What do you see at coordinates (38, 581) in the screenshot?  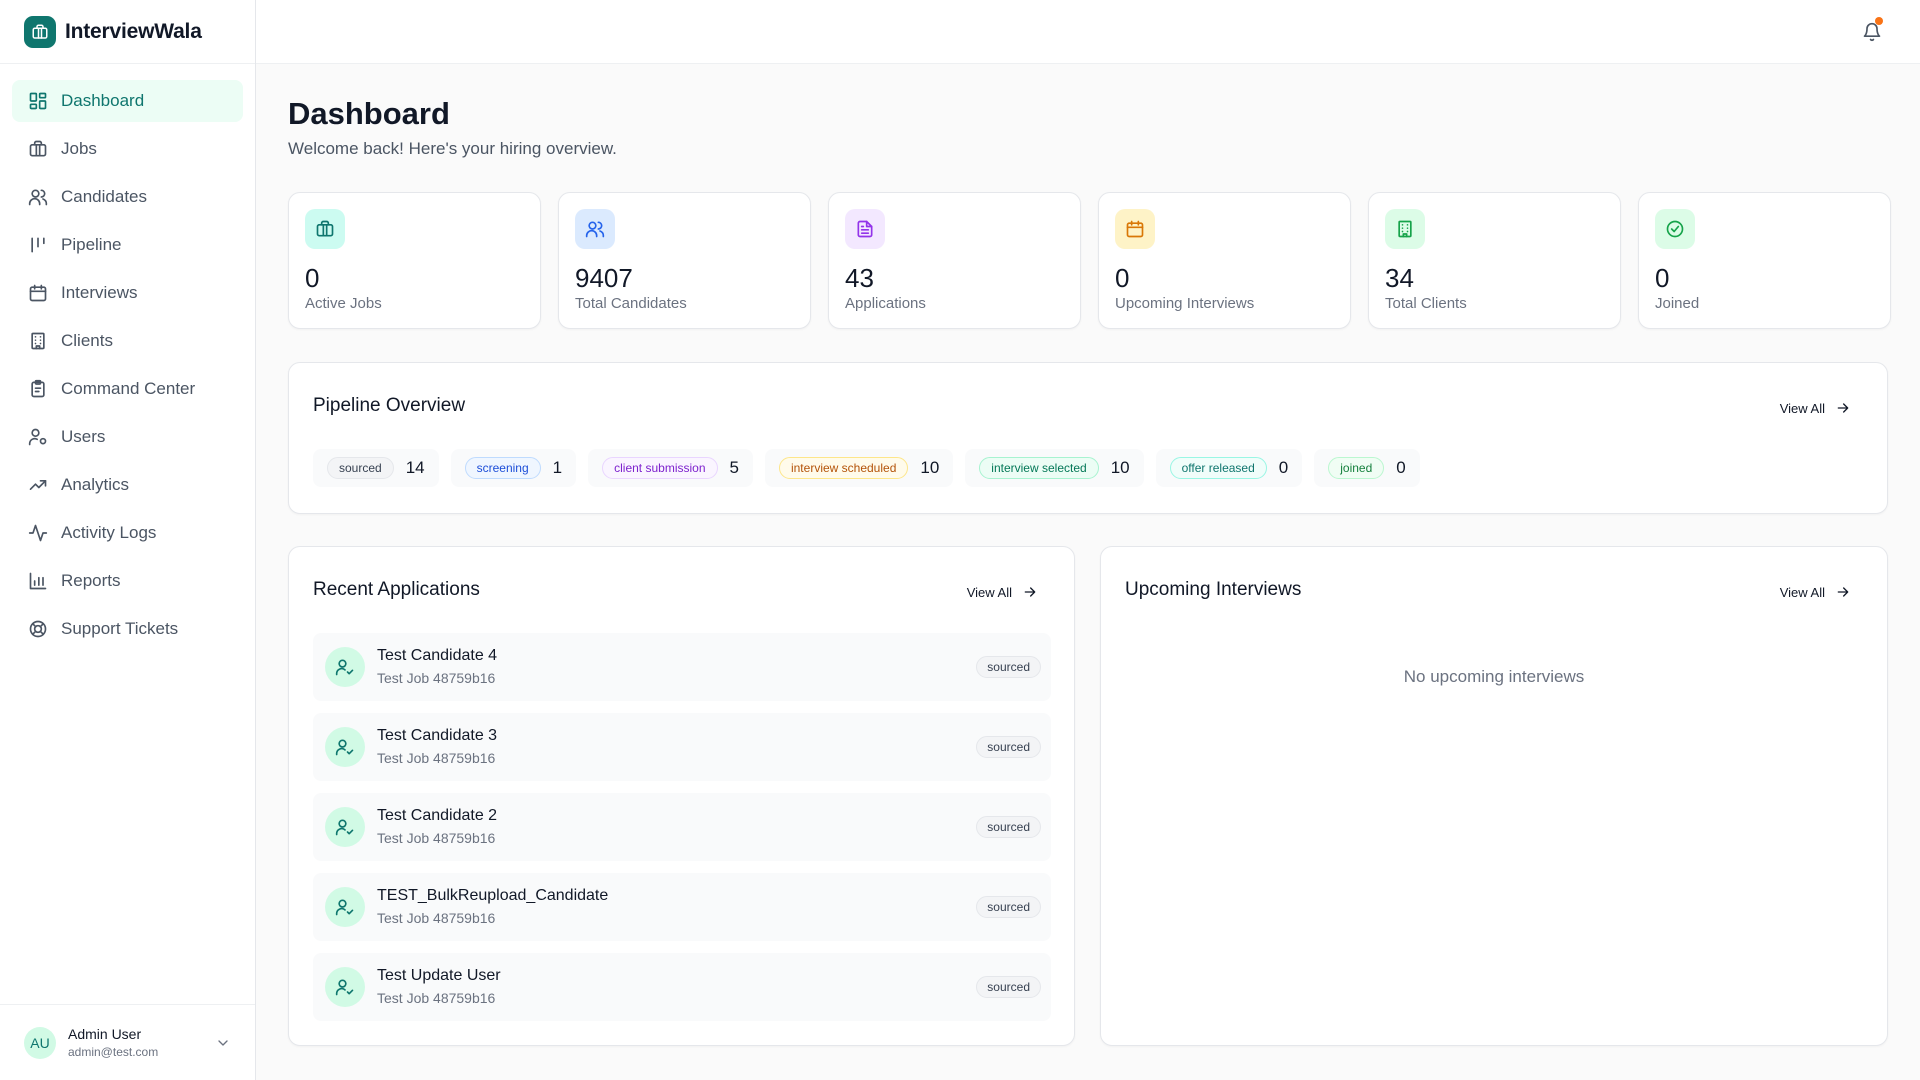 I see `bar-chart-icon` at bounding box center [38, 581].